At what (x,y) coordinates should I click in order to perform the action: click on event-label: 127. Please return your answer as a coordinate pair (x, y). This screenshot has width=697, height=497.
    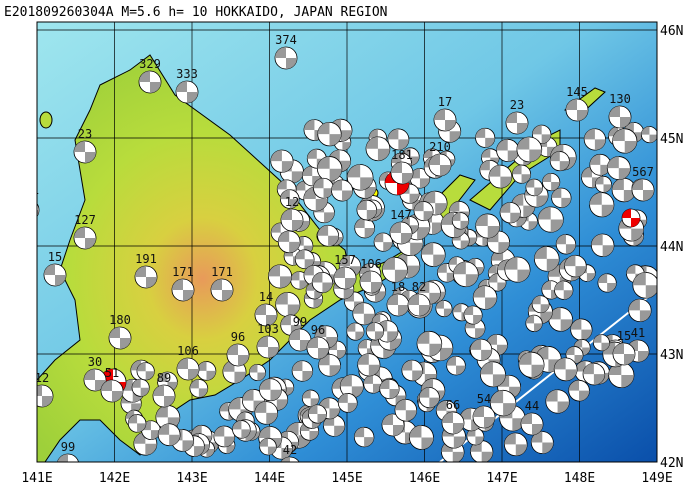
    Looking at the image, I should click on (85, 220).